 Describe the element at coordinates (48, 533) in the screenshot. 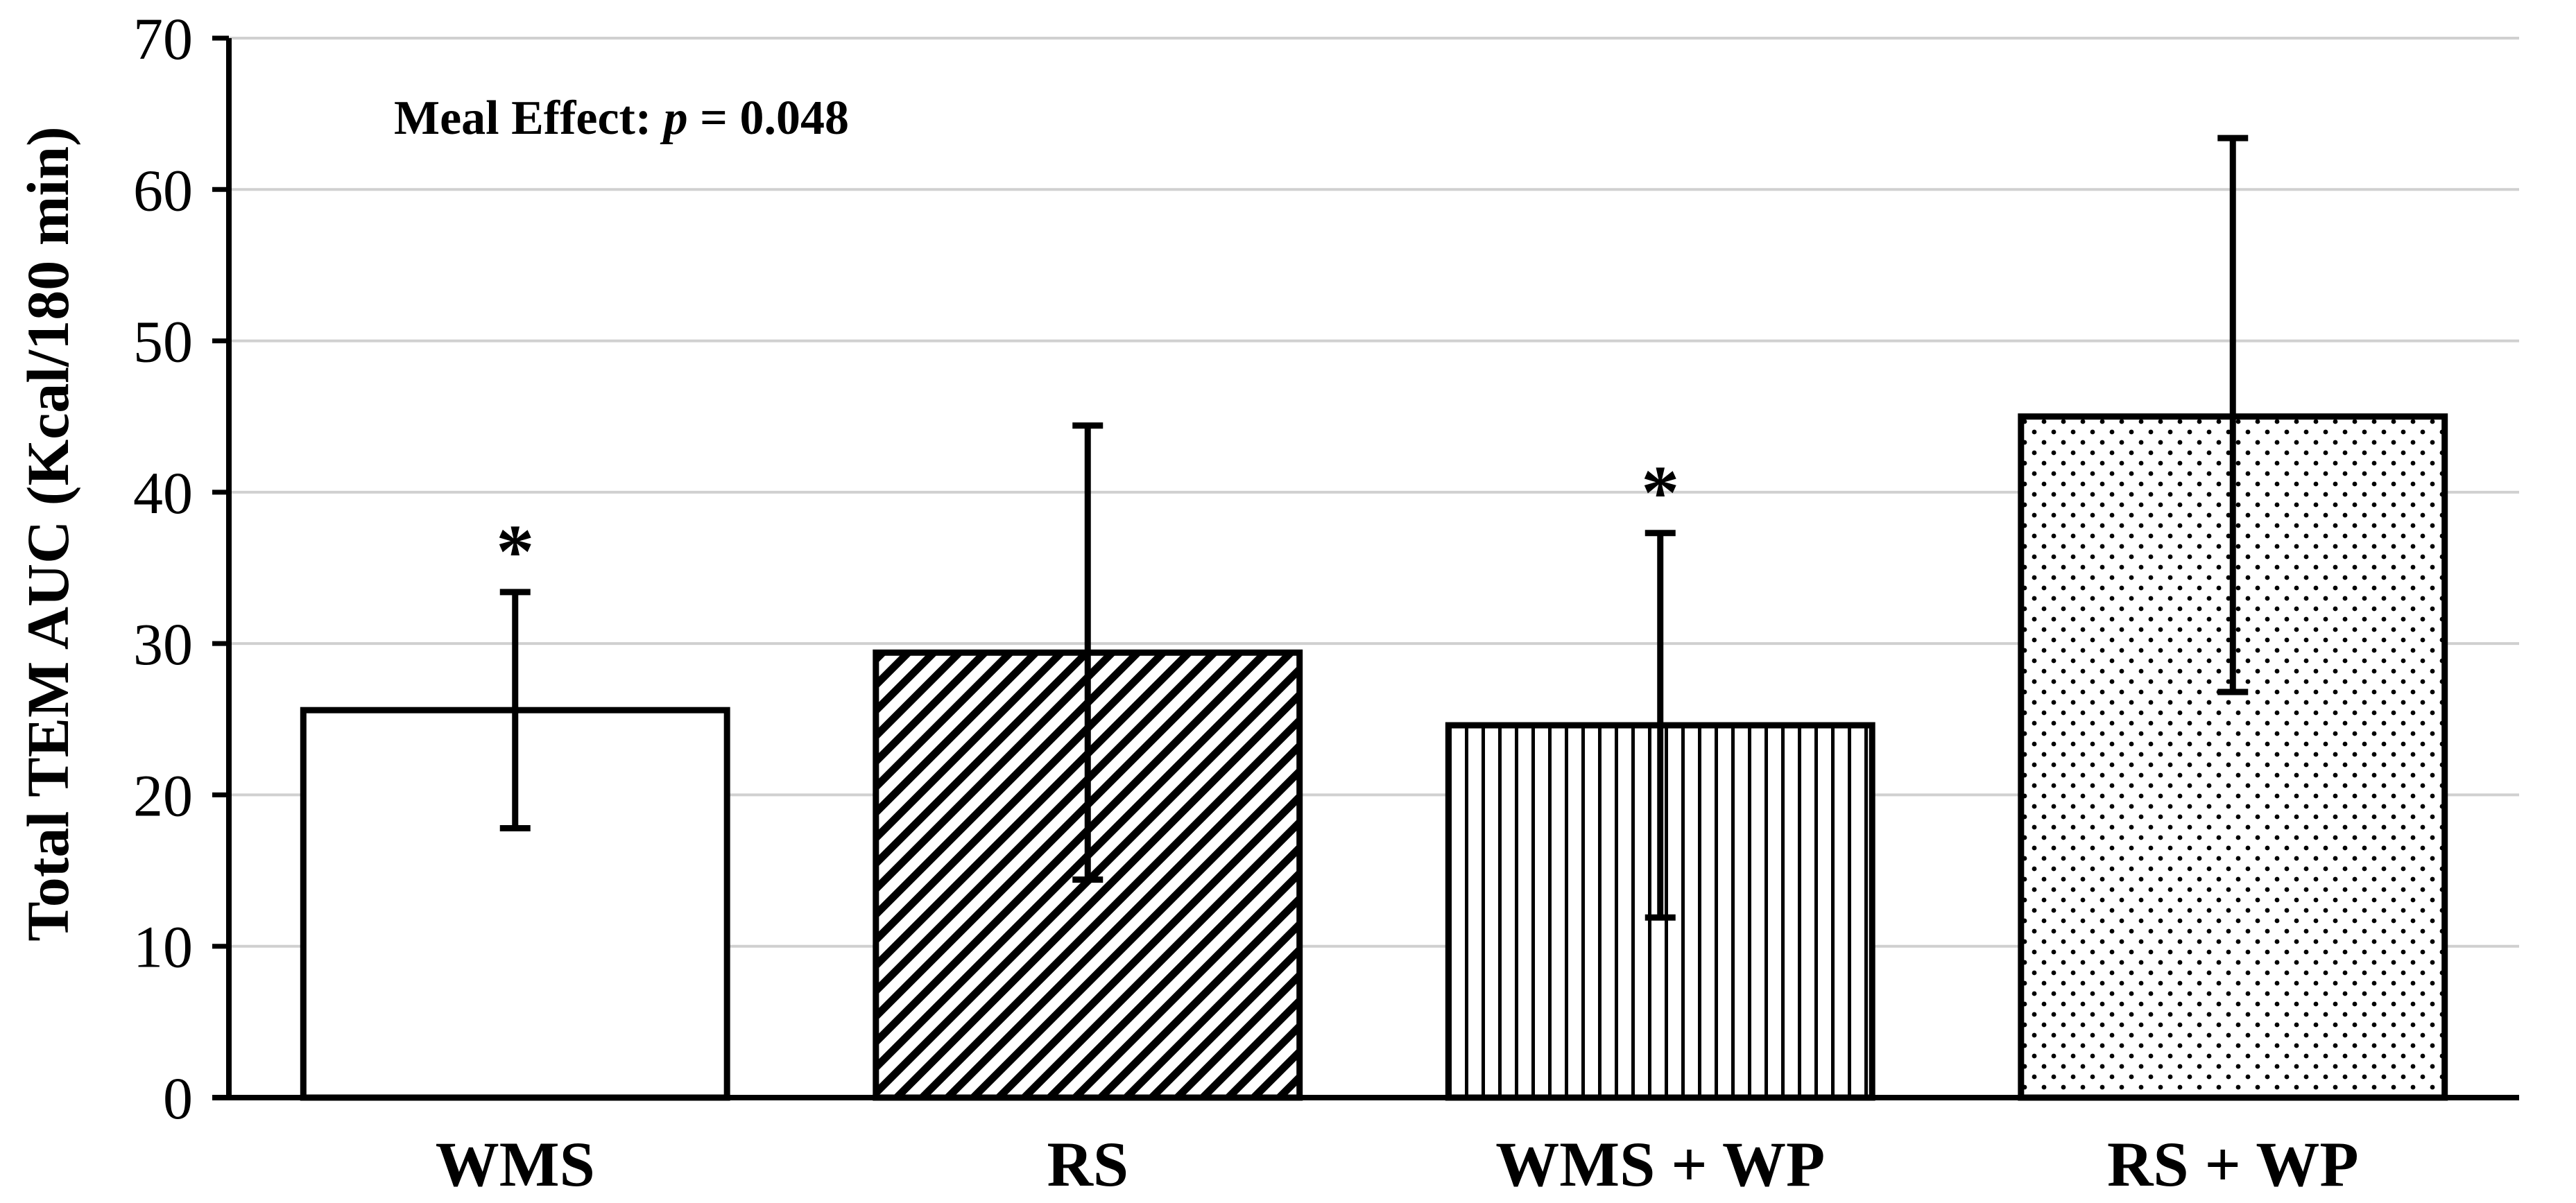

I see `y-axis-title: Total TEM AUC (Kcal/180 min)` at that location.